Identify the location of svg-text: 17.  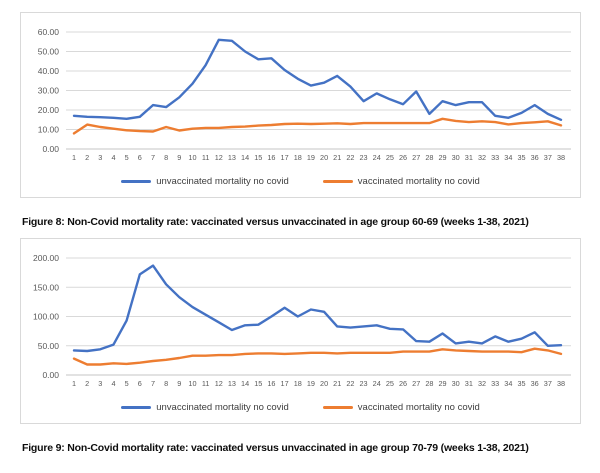
(285, 157).